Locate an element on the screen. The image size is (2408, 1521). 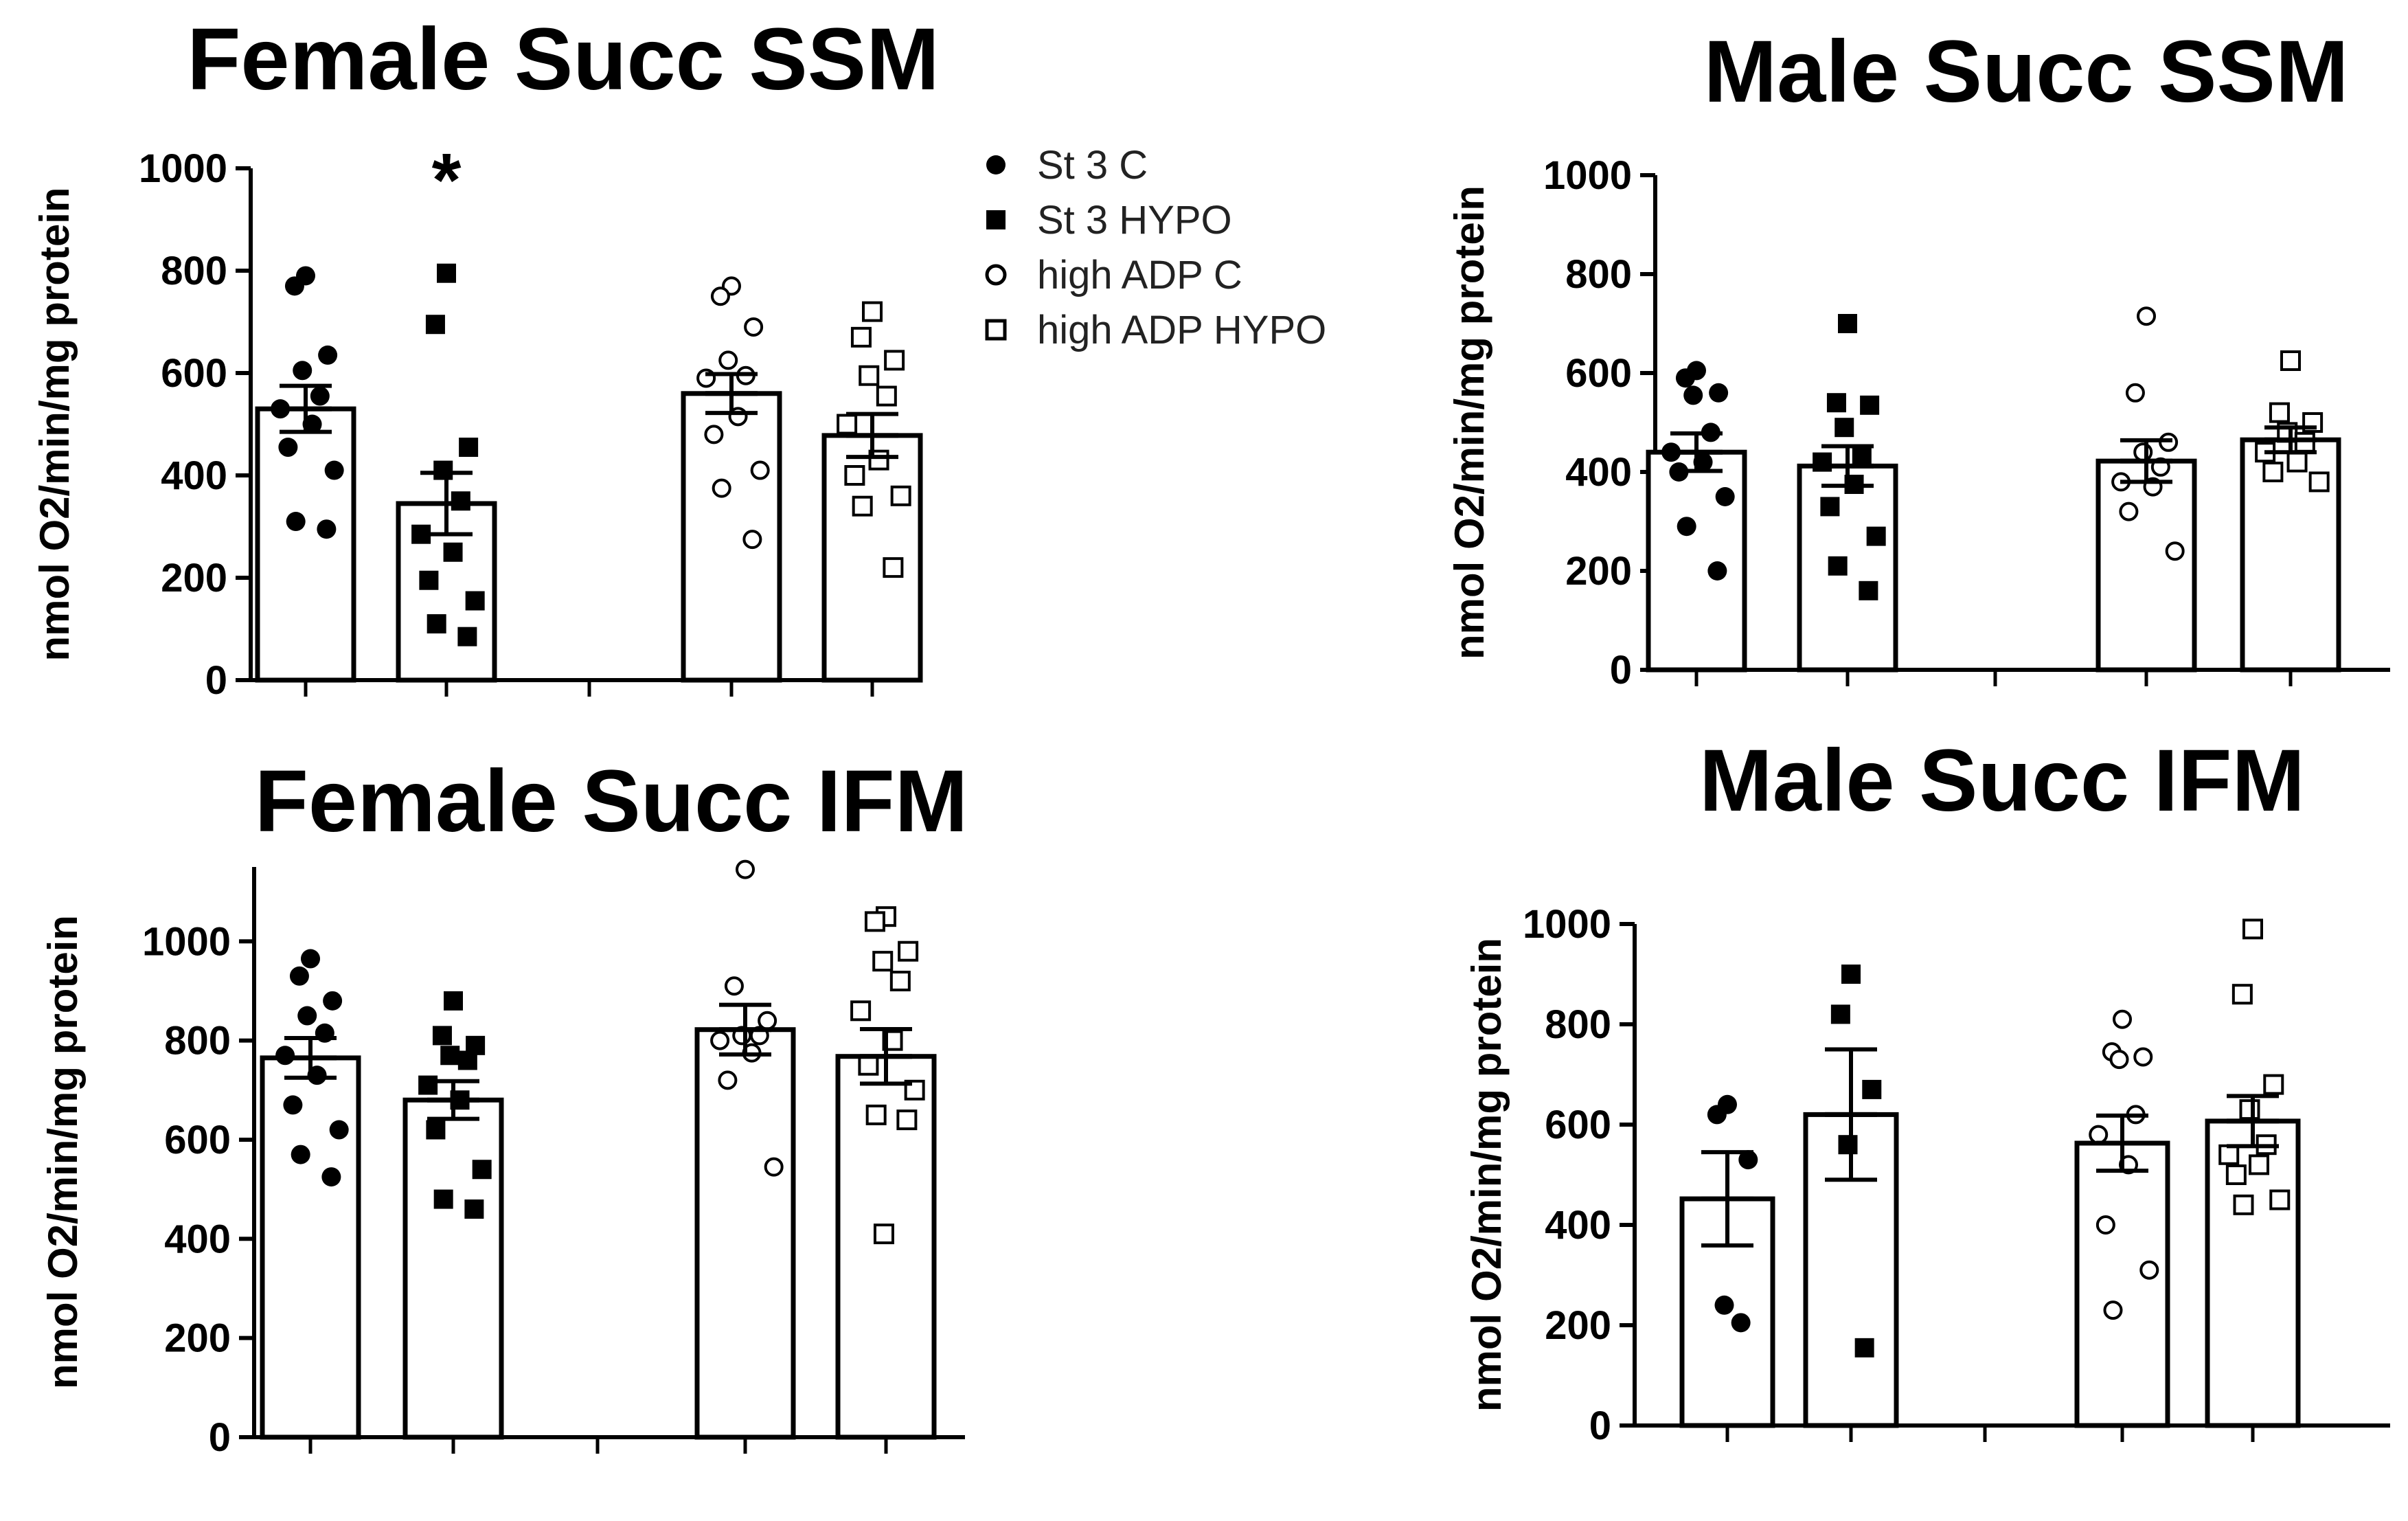
legend-marker-st3-c is located at coordinates (996, 165).